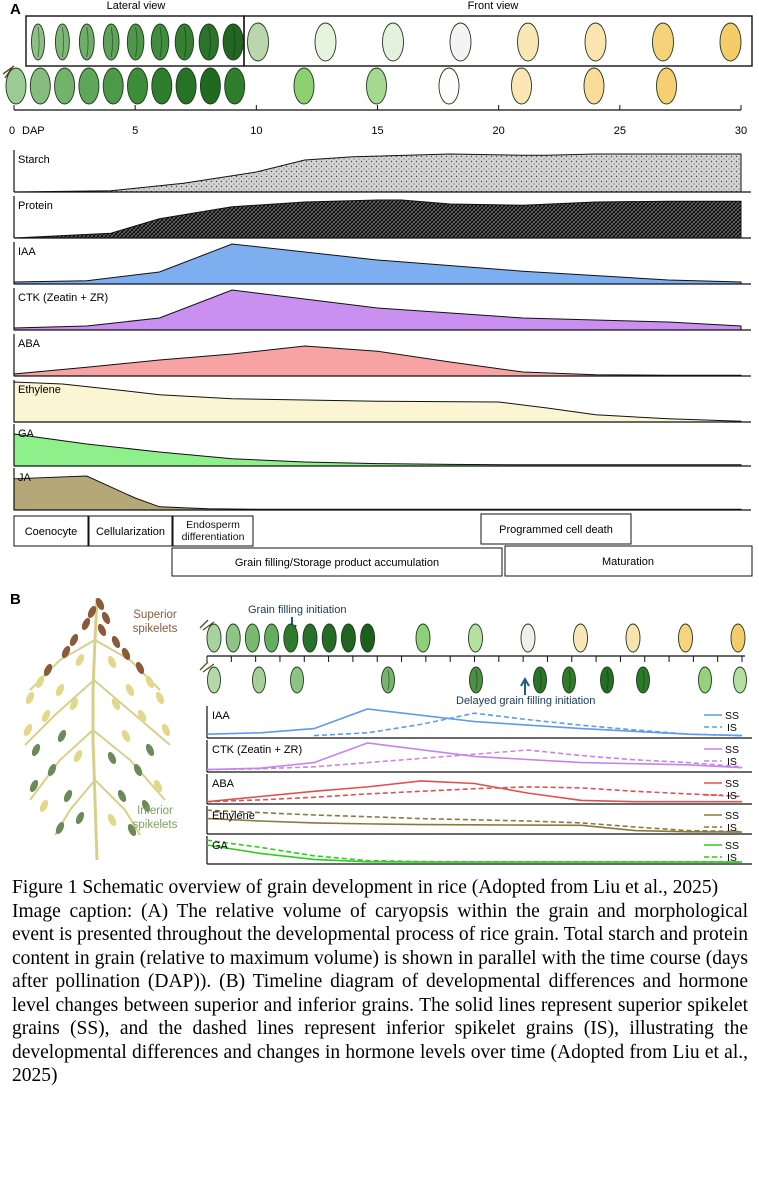 The image size is (759, 1200). What do you see at coordinates (620, 131) in the screenshot?
I see `dap-tick-label: 25` at bounding box center [620, 131].